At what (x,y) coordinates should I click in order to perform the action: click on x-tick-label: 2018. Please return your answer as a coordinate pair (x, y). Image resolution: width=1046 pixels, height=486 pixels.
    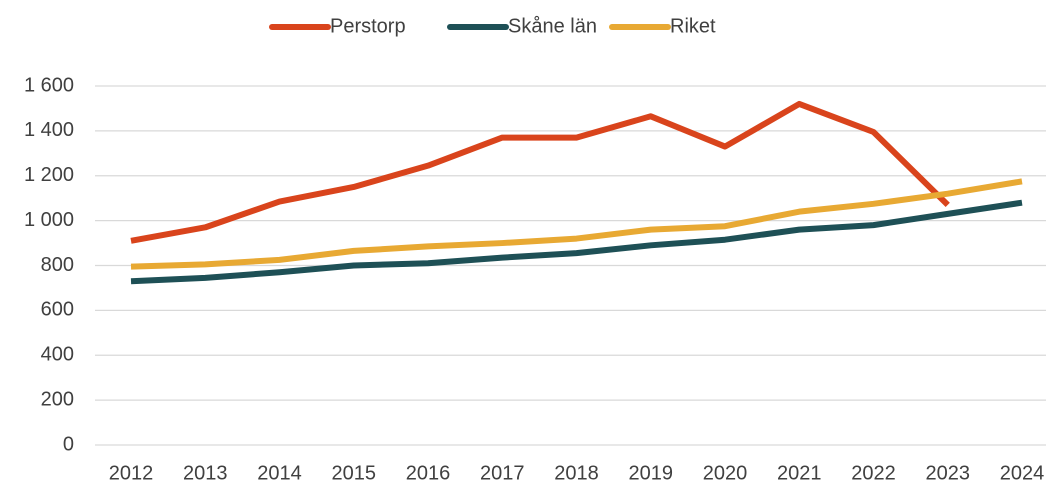
    Looking at the image, I should click on (576, 473).